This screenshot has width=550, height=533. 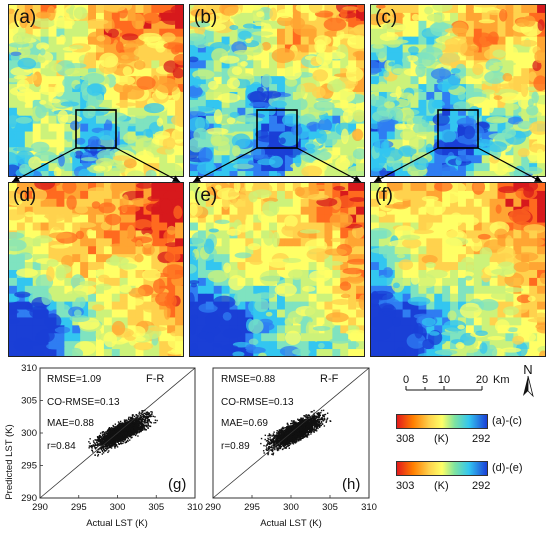 What do you see at coordinates (29, 368) in the screenshot?
I see `y-tick-label: 310` at bounding box center [29, 368].